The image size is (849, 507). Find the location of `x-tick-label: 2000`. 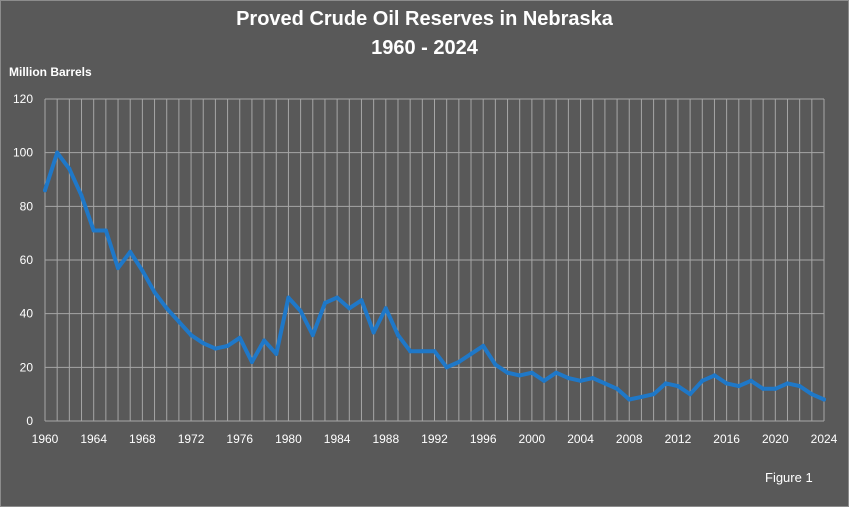

x-tick-label: 2000 is located at coordinates (532, 439).